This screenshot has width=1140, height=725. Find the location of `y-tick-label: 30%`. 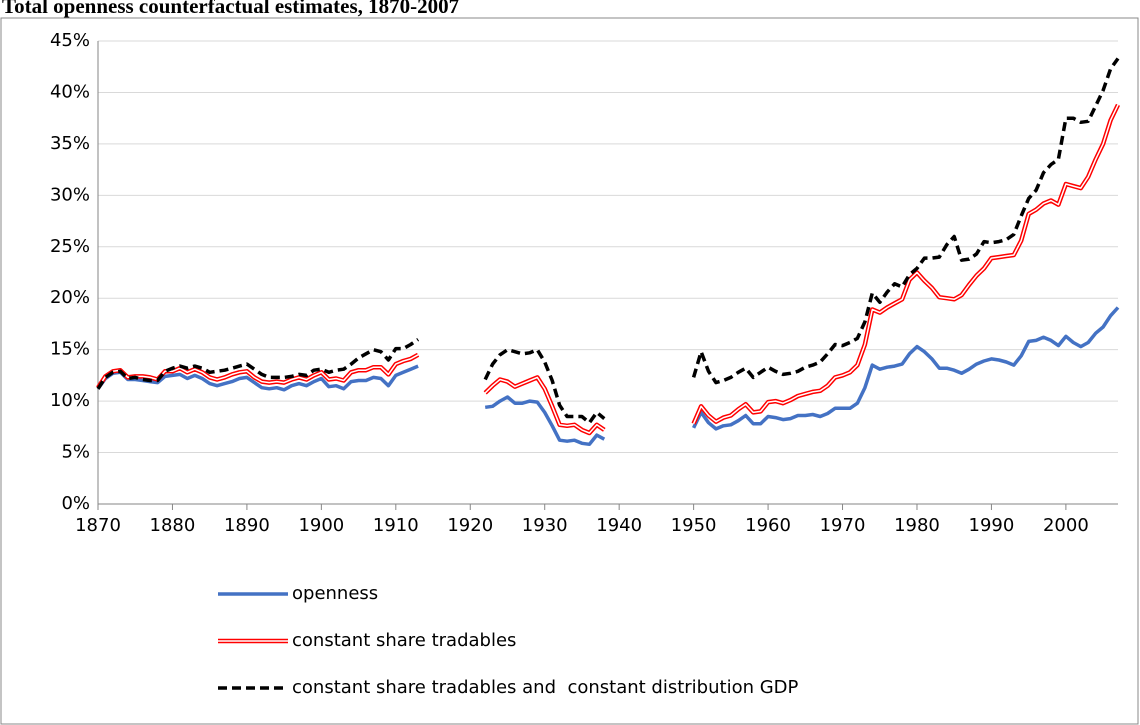

y-tick-label: 30% is located at coordinates (70, 194).